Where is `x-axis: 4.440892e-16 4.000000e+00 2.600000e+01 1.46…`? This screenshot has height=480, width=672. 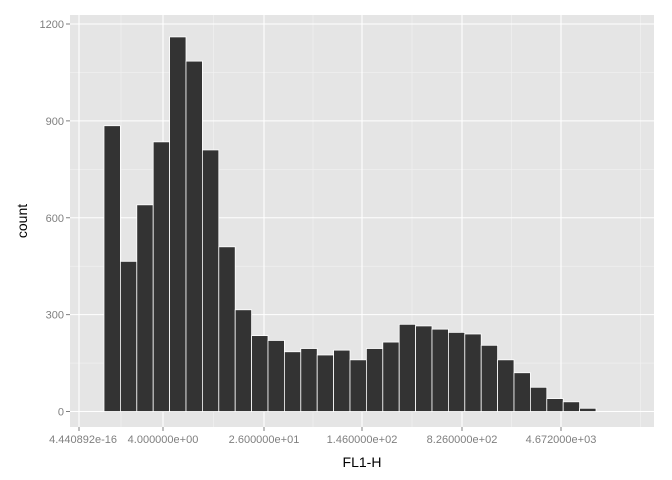
x-axis: 4.440892e-16 4.000000e+00 2.600000e+01 1.46… is located at coordinates (322, 436).